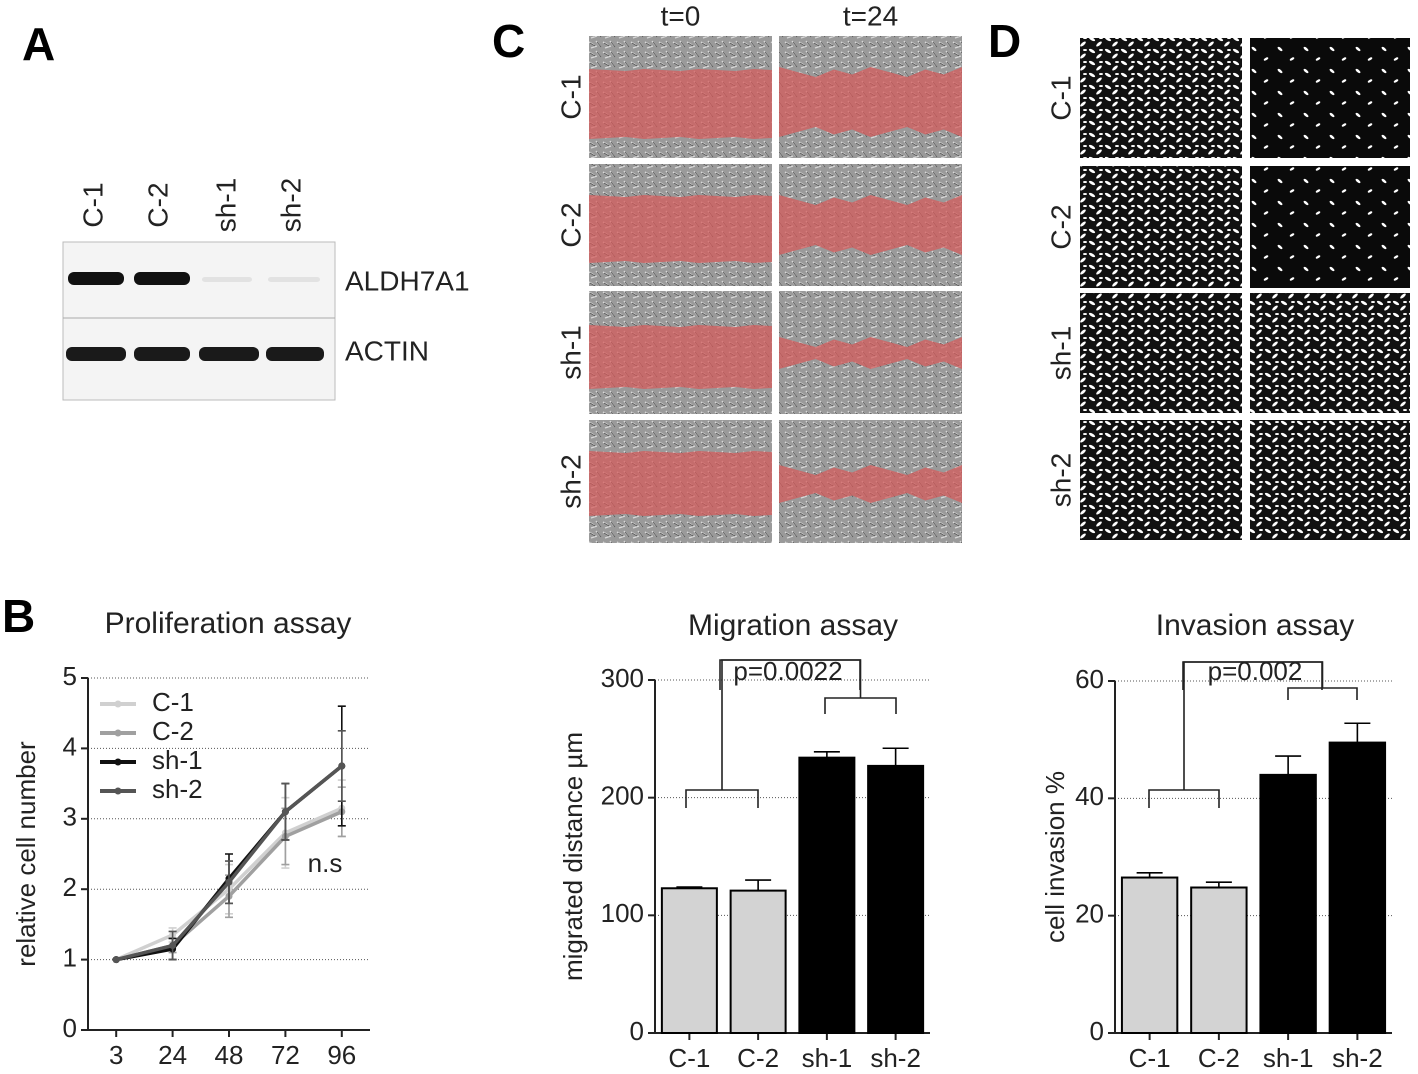  I want to click on y-tick-label: 5, so click(70, 676).